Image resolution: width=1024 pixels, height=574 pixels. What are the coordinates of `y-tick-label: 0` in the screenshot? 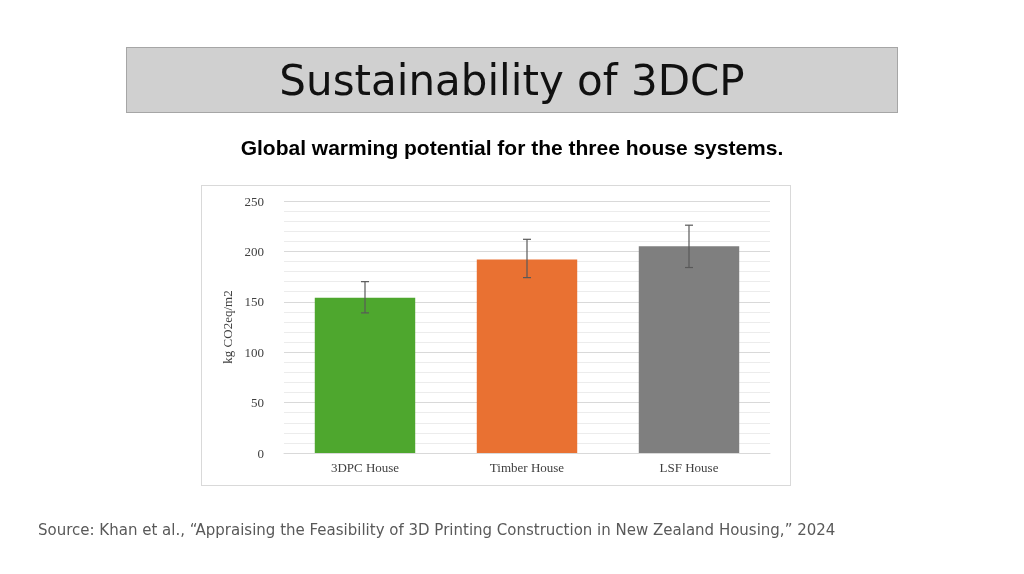 It's located at (260, 453).